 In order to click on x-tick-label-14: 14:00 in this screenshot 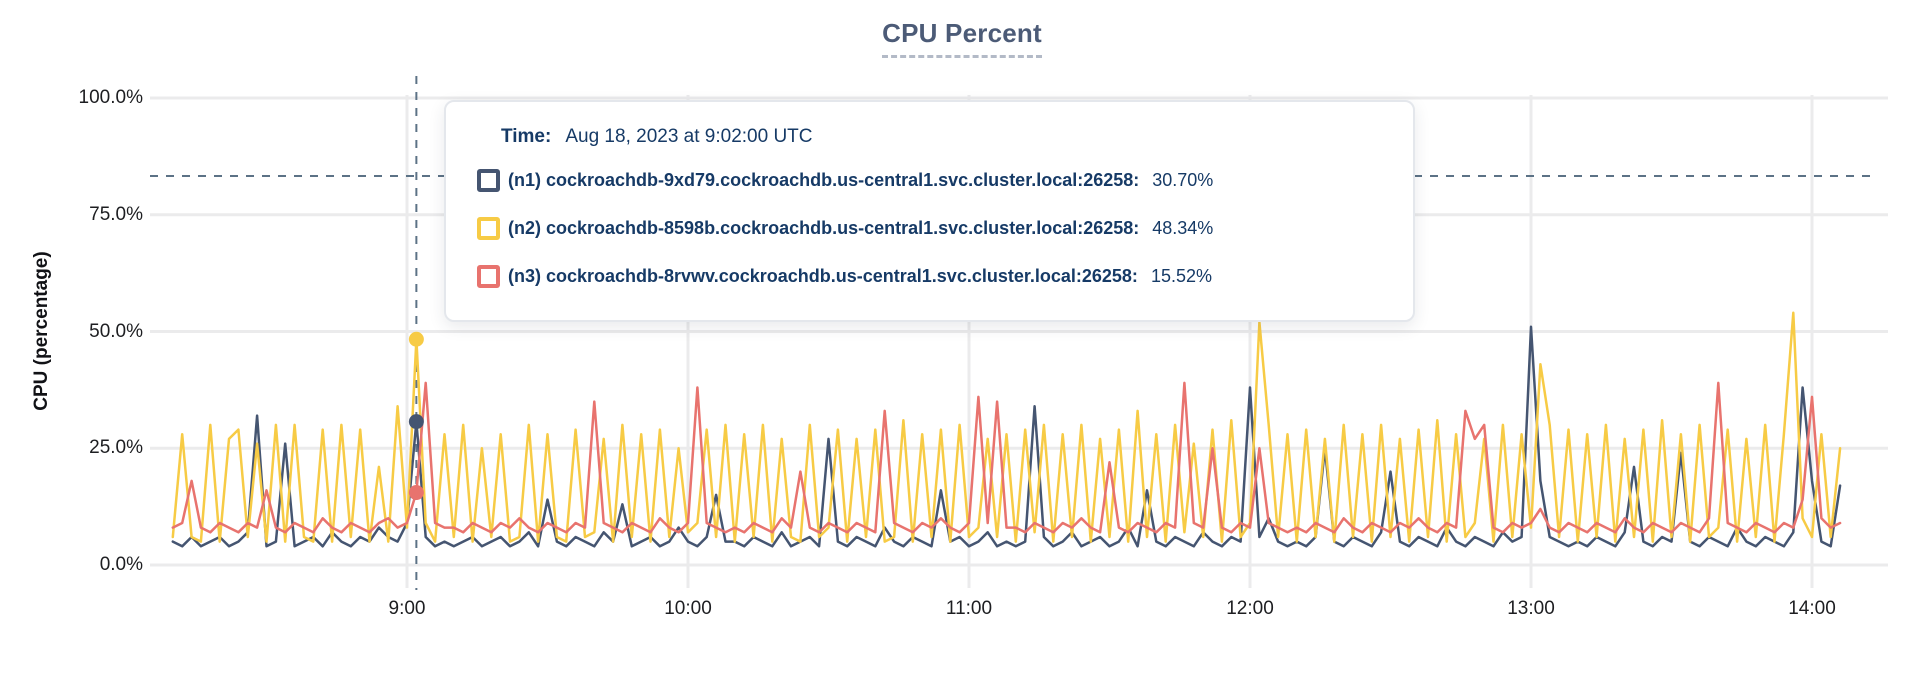, I will do `click(1812, 608)`.